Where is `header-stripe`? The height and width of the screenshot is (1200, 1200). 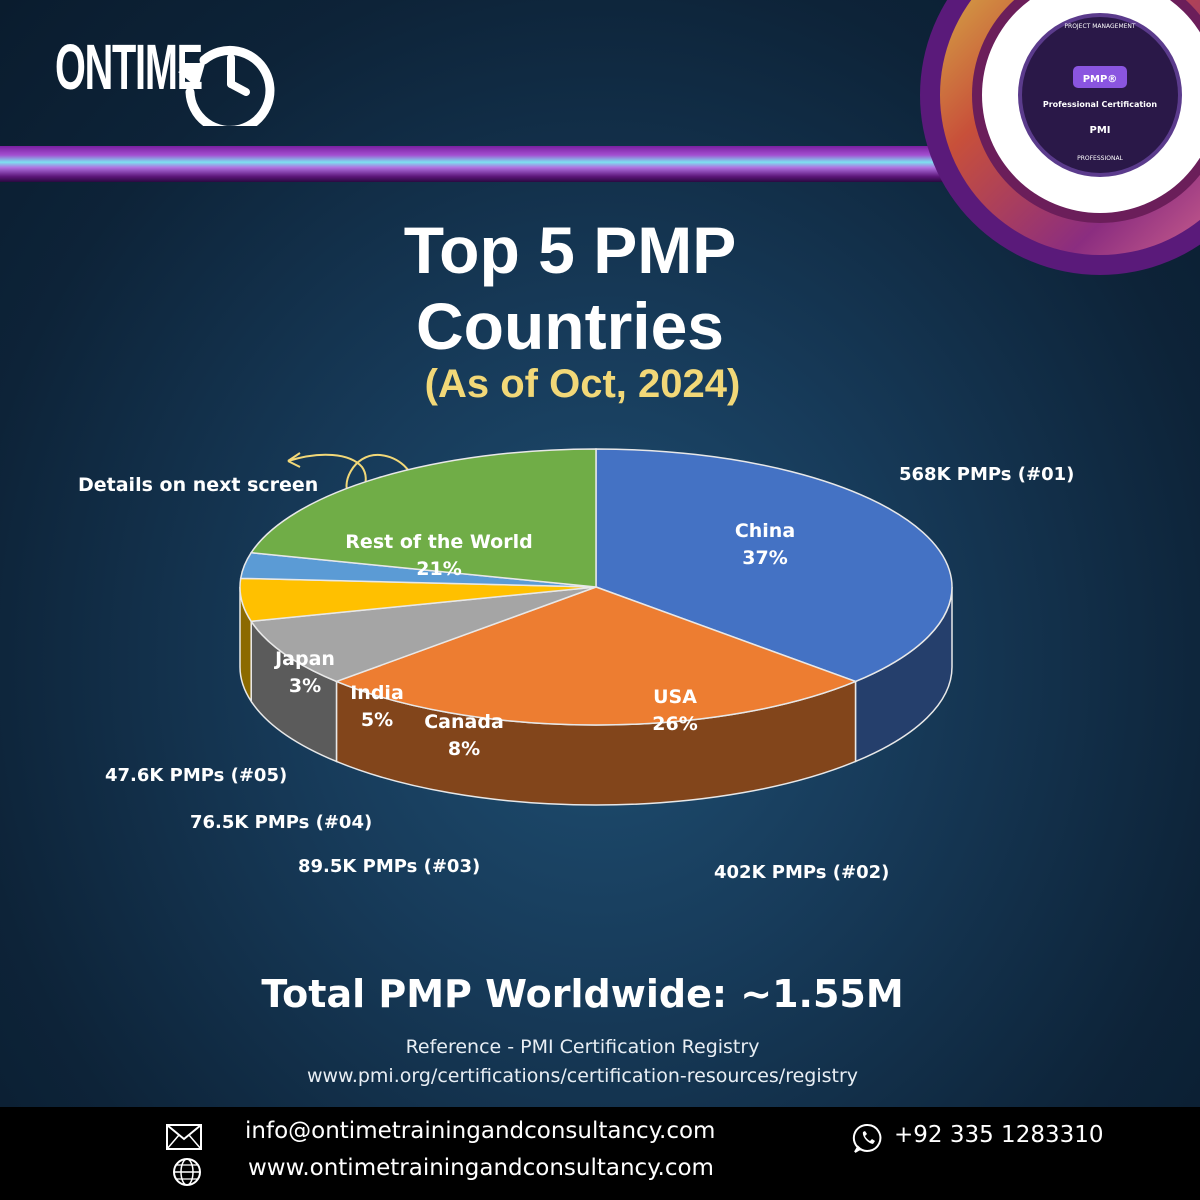 header-stripe is located at coordinates (480, 164).